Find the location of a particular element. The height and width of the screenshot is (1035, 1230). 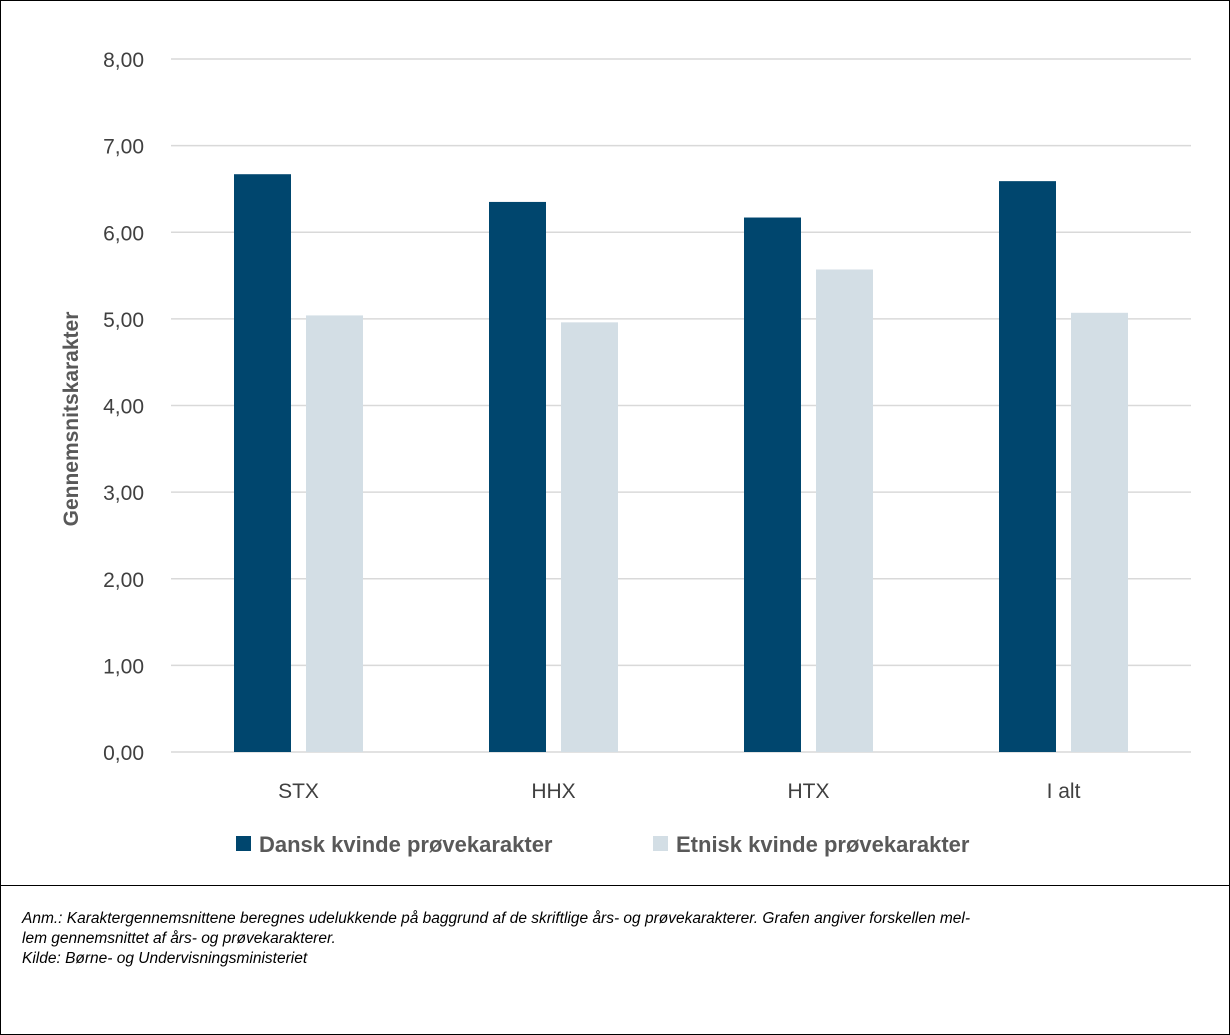

y-axis-ticks: 0,00 1,00 2,00 3,00 4,00 5,00 6,00 7,00 8,00 is located at coordinates (123, 407).